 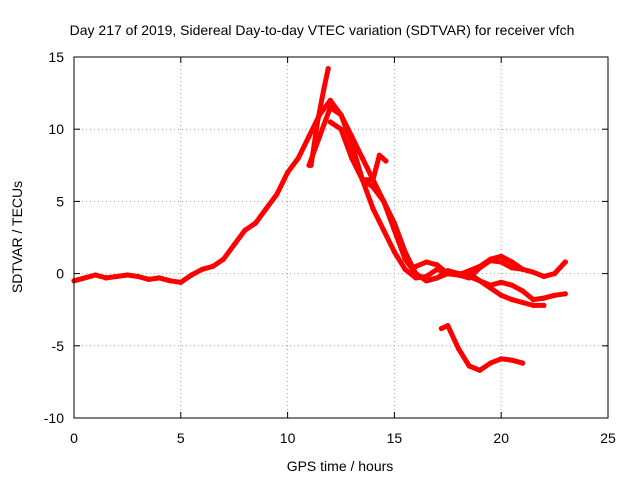 I want to click on y-tick-label: 15, so click(x=56, y=57).